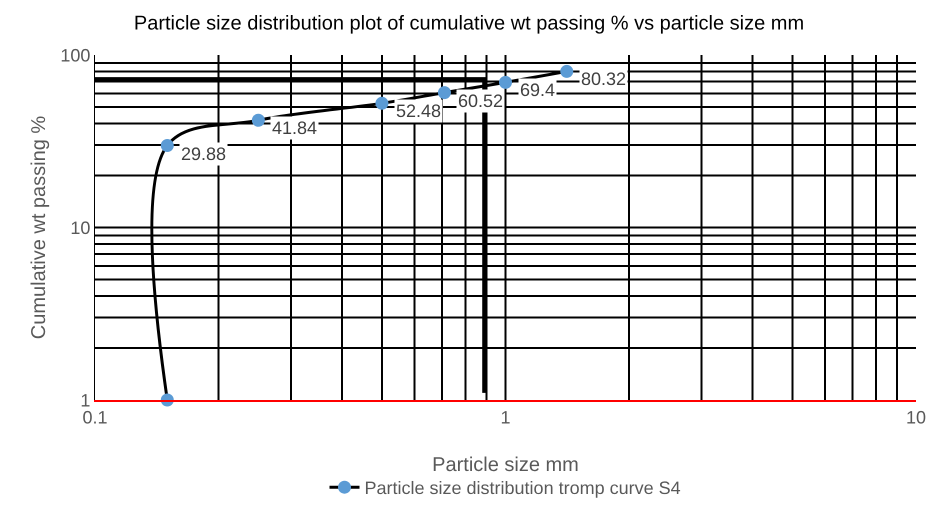  I want to click on y-tick-label: 10, so click(80, 228).